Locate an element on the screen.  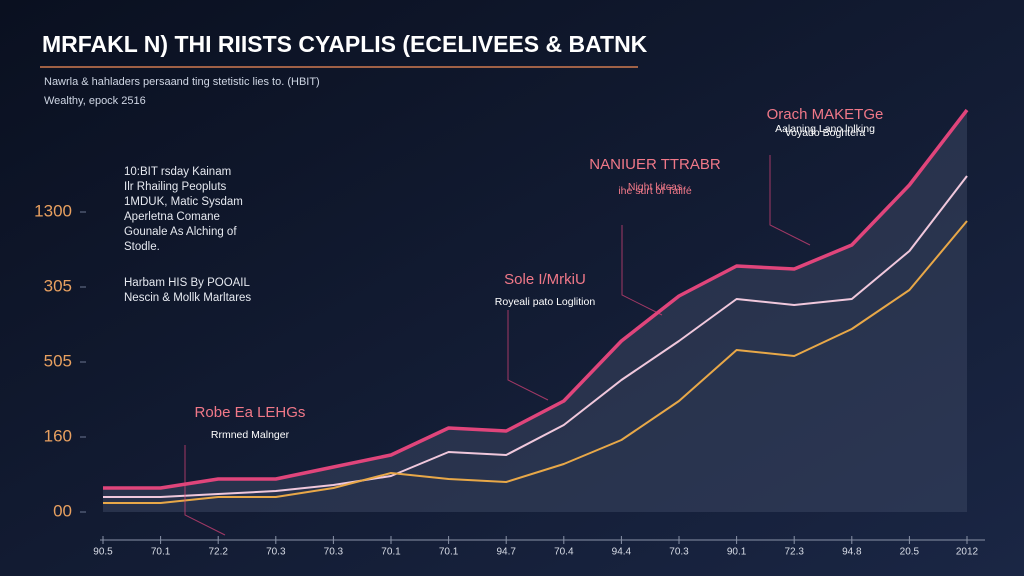
x-tick-label: 70.4 is located at coordinates (564, 552).